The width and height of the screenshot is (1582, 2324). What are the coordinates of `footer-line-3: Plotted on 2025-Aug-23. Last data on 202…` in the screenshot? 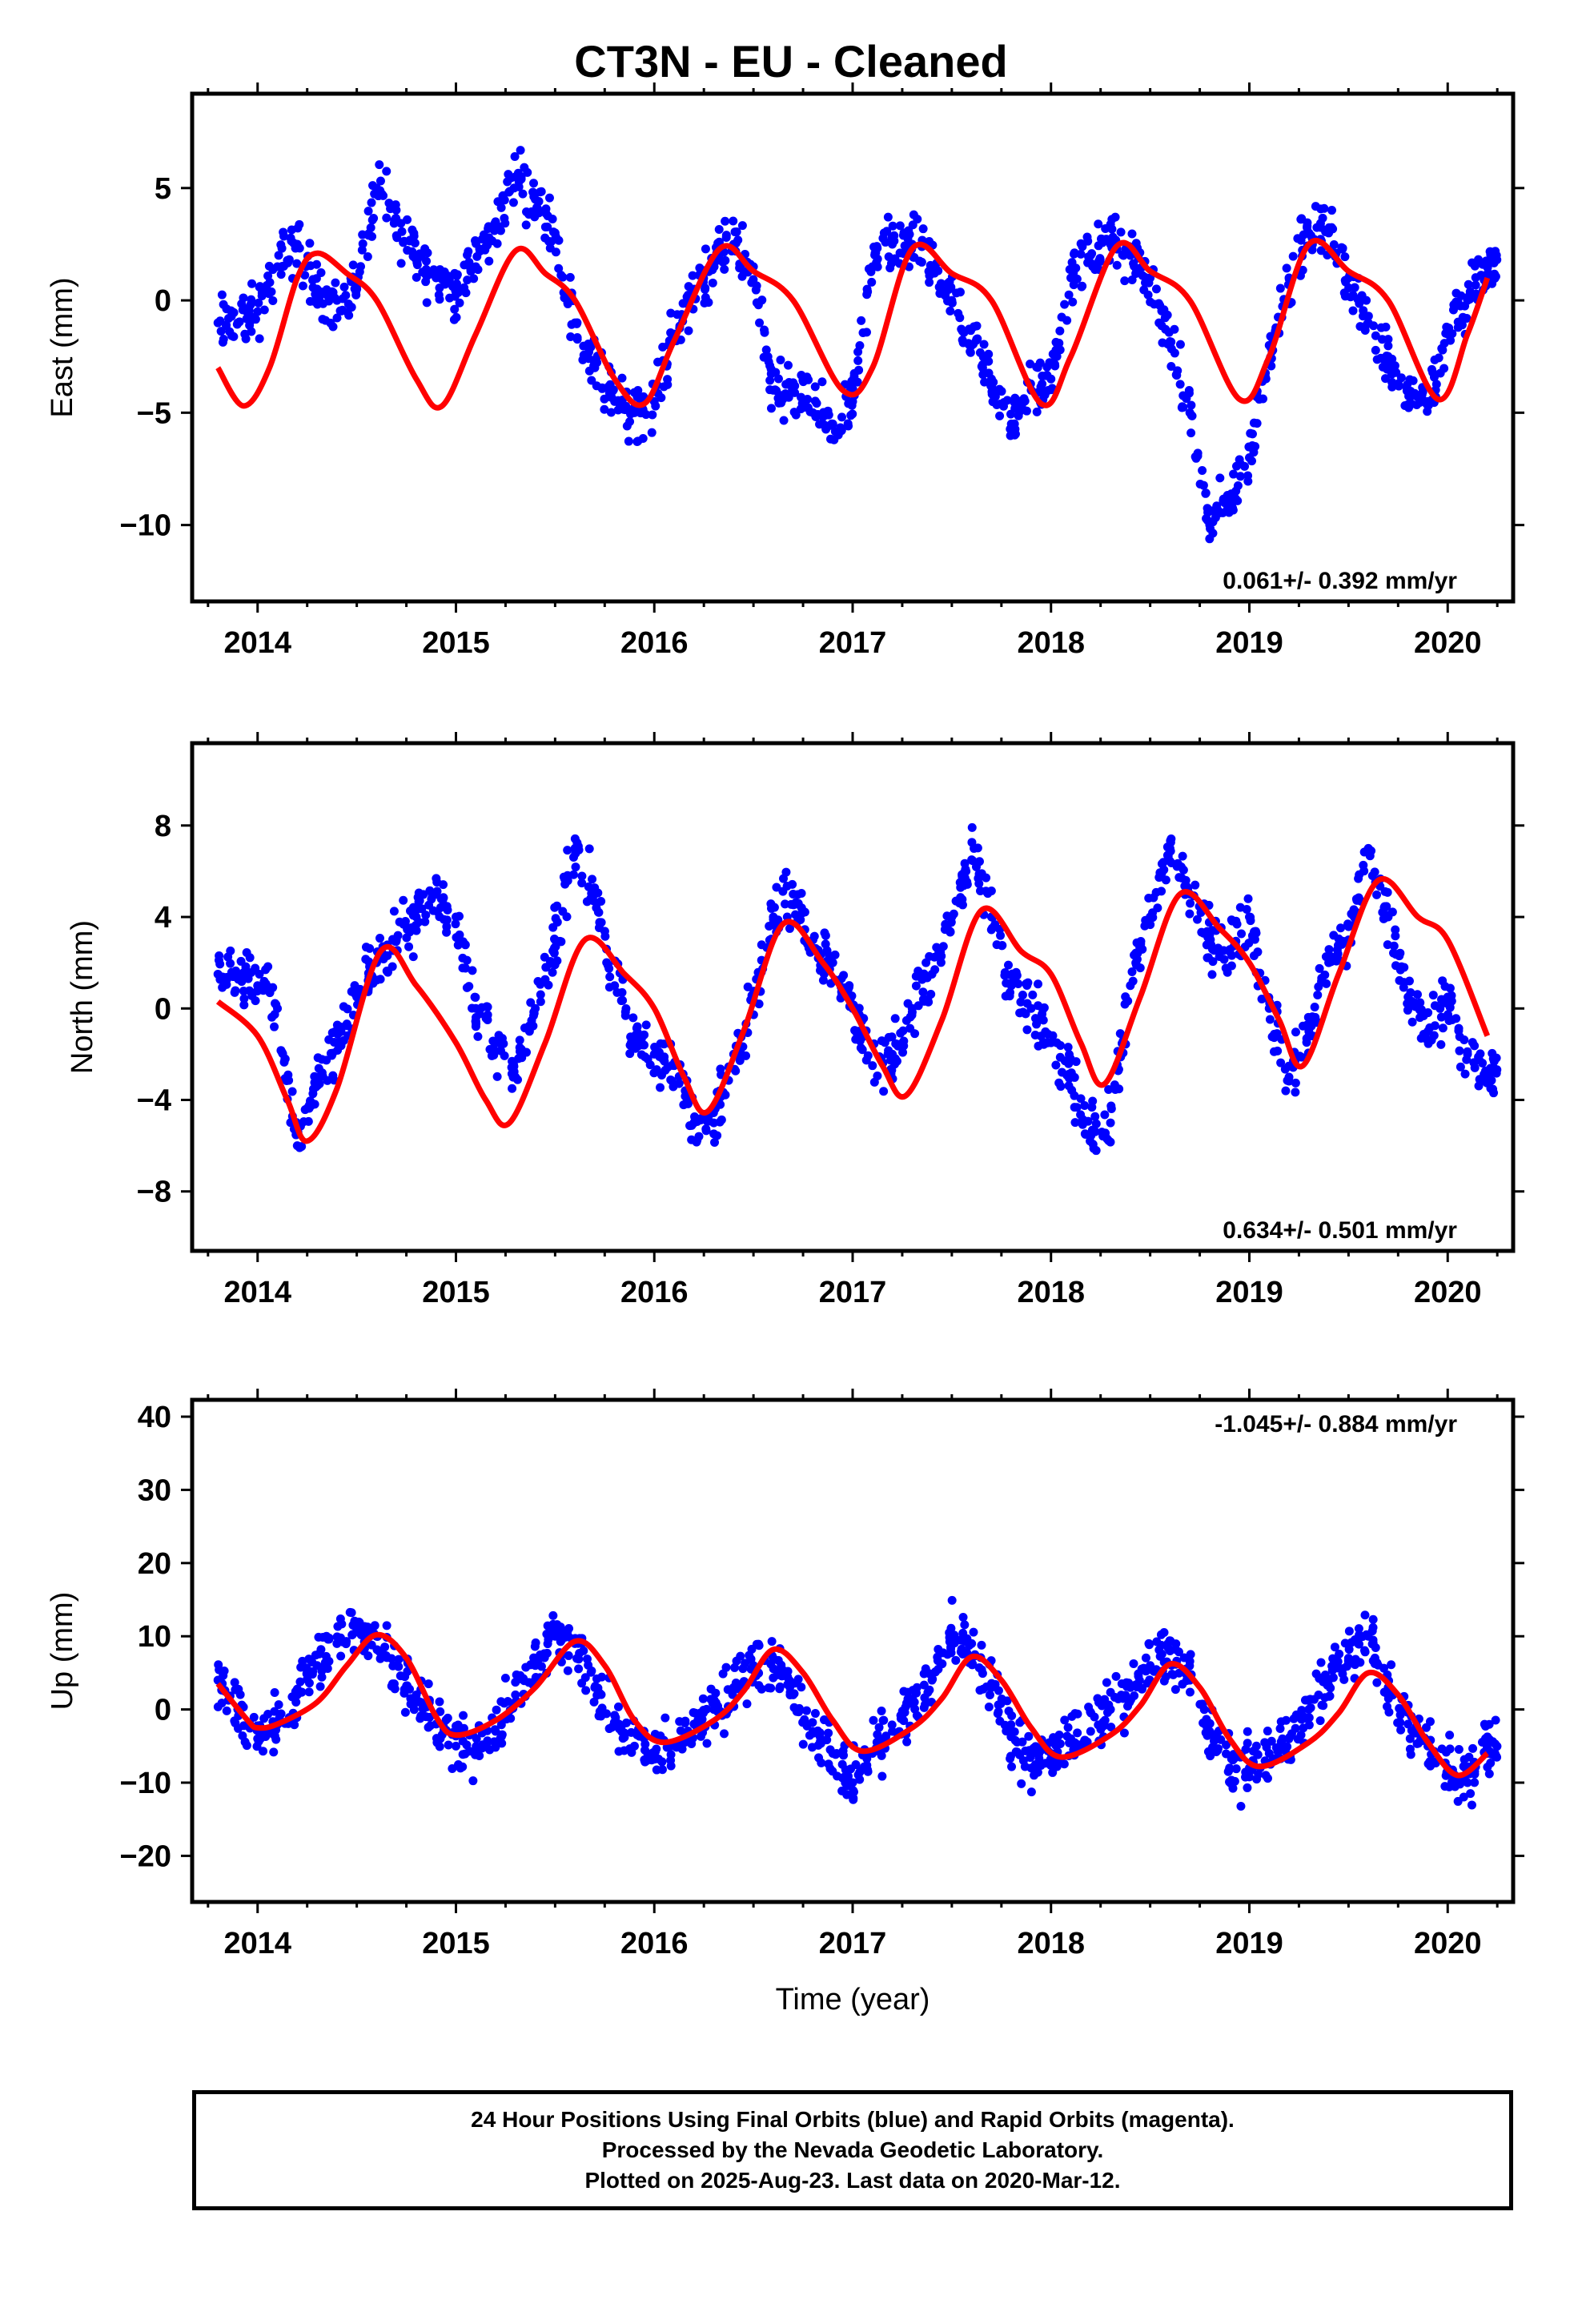 It's located at (852, 2180).